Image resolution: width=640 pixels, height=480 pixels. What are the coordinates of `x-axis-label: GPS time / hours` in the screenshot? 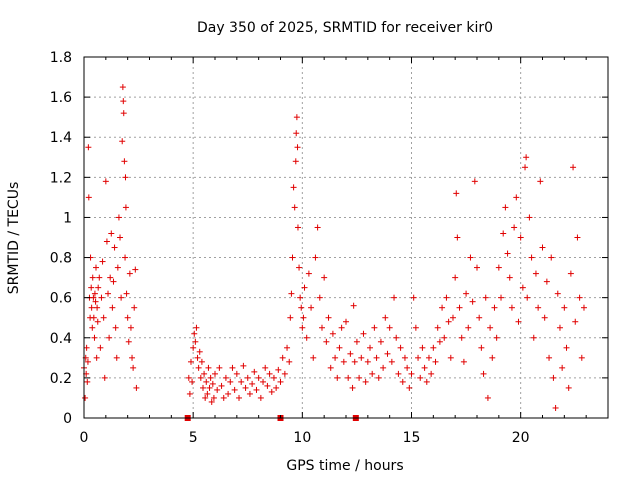 It's located at (344, 466).